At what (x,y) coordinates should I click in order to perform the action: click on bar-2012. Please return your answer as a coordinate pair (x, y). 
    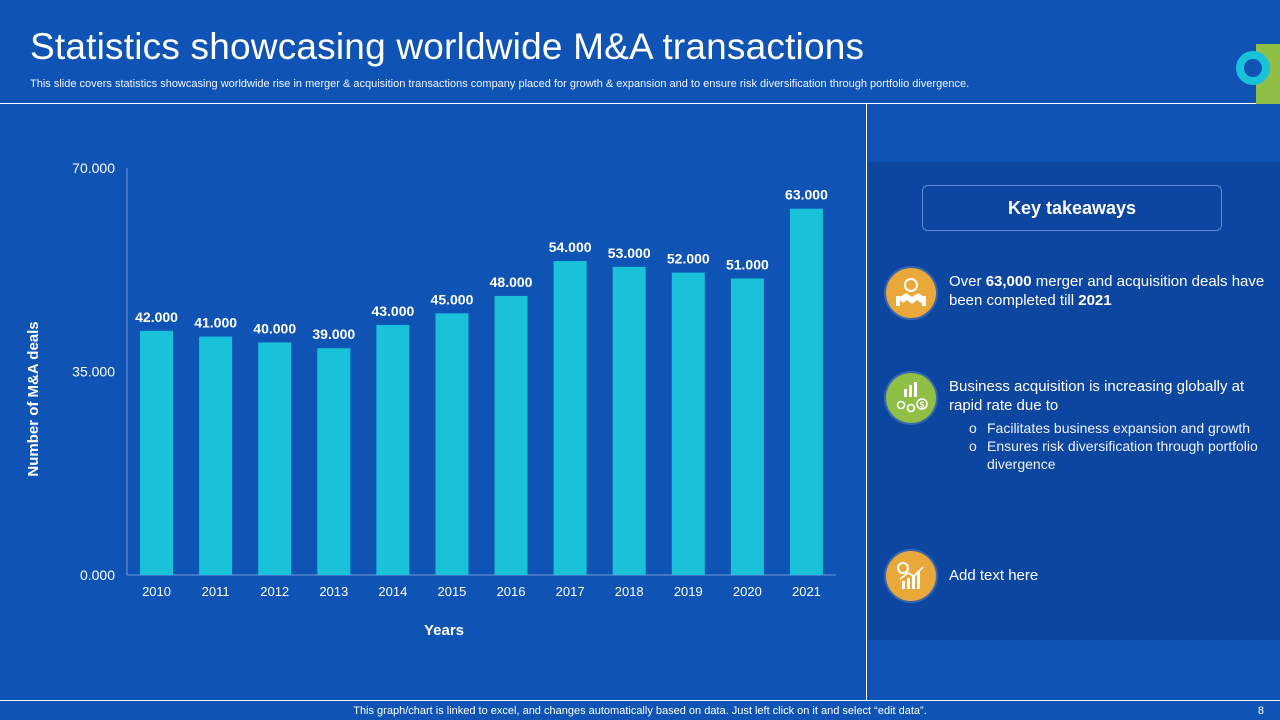
    Looking at the image, I should click on (275, 458).